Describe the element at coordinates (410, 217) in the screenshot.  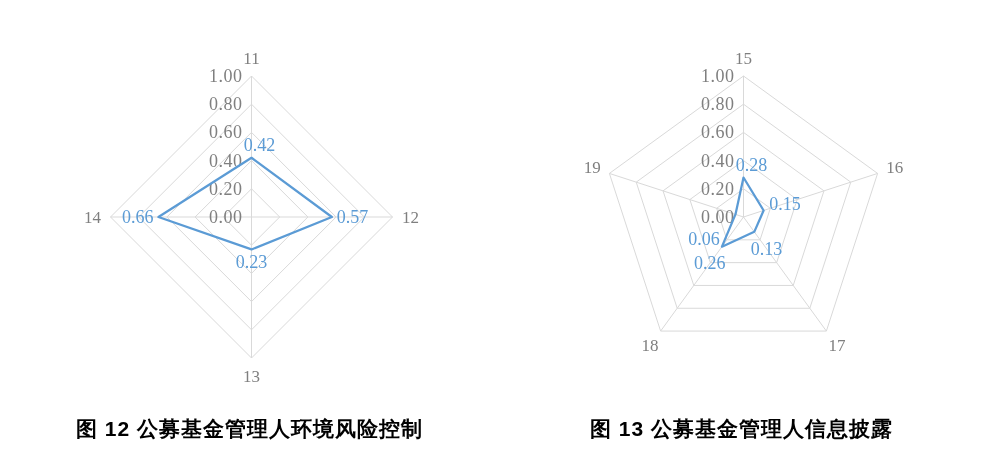
I see `spoke-label: 12` at that location.